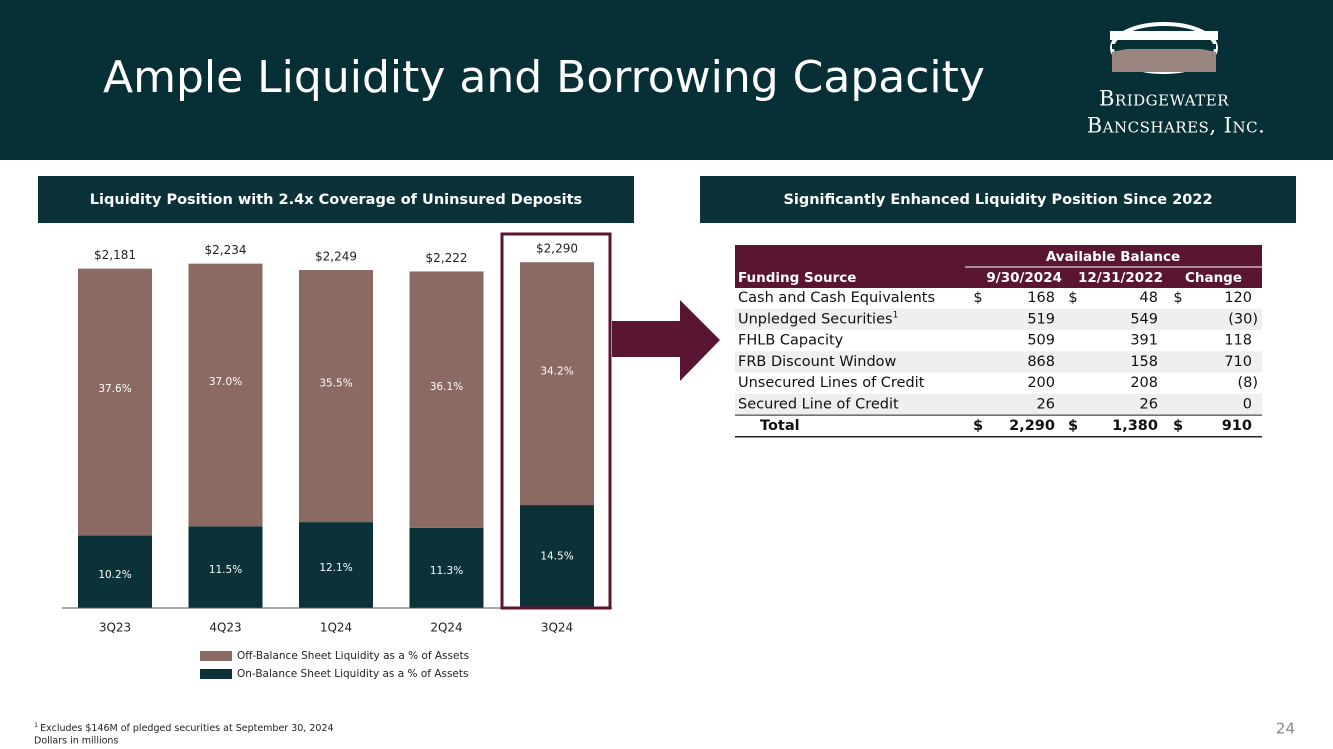 Image resolution: width=1333 pixels, height=749 pixels. Describe the element at coordinates (36, 725) in the screenshot. I see `footnote-mark: 1` at that location.